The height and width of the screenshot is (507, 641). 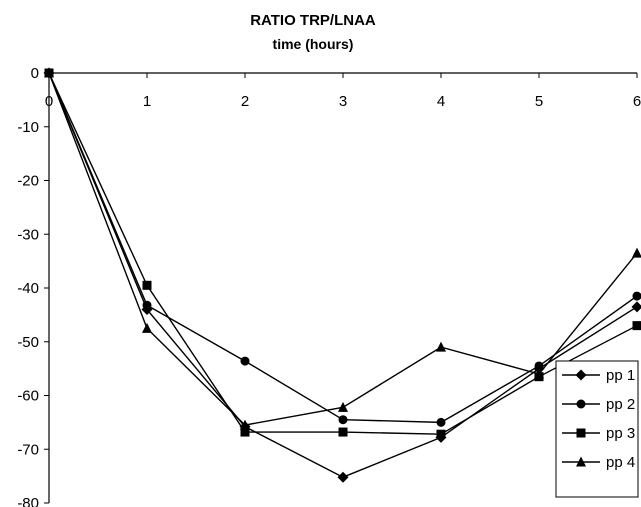 I want to click on legend-label: pp 4, so click(x=620, y=462).